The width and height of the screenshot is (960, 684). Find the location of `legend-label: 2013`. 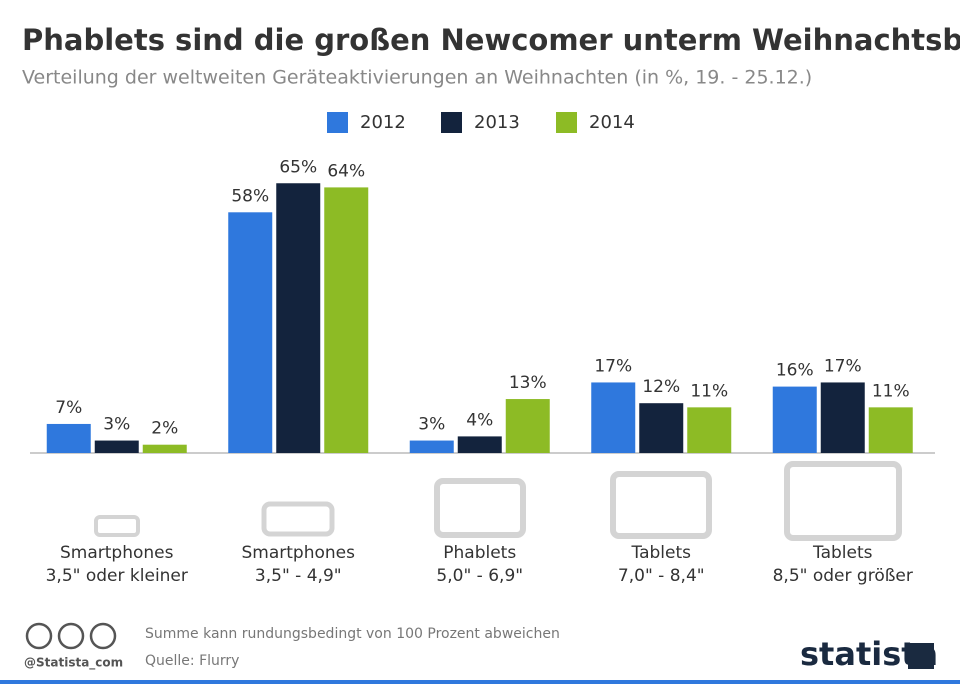

legend-label: 2013 is located at coordinates (497, 122).